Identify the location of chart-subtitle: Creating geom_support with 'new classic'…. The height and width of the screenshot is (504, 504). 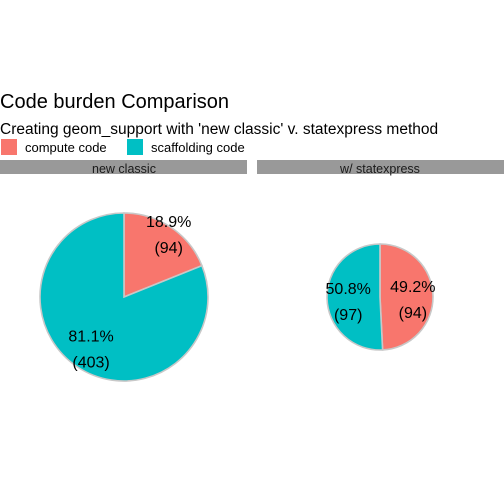
(219, 129).